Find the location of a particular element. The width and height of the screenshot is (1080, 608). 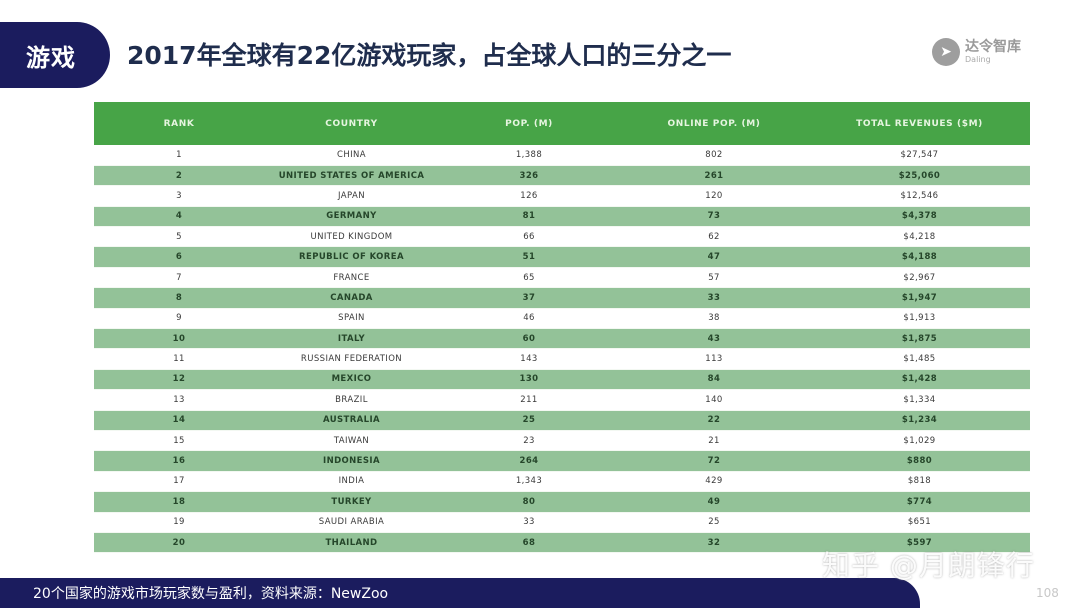

cell-pop: 23 is located at coordinates (529, 441).